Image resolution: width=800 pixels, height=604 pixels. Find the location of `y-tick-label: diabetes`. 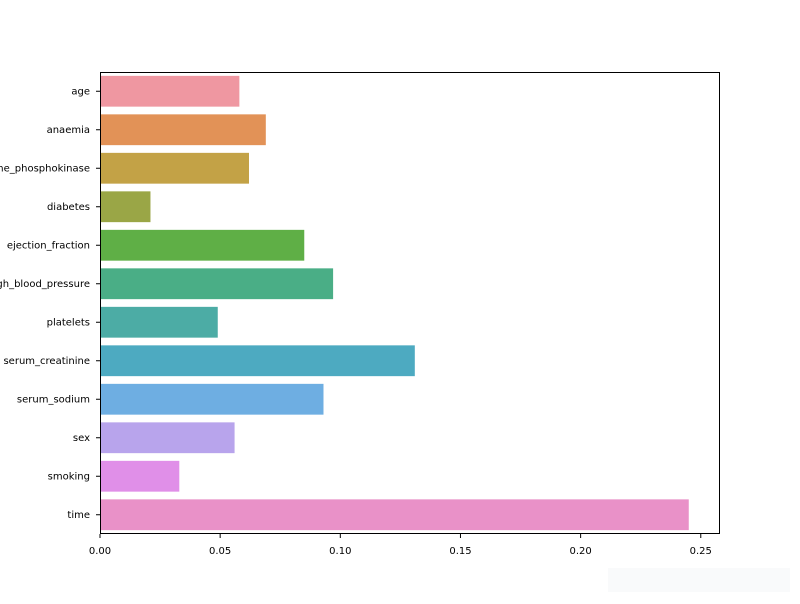

y-tick-label: diabetes is located at coordinates (68, 207).